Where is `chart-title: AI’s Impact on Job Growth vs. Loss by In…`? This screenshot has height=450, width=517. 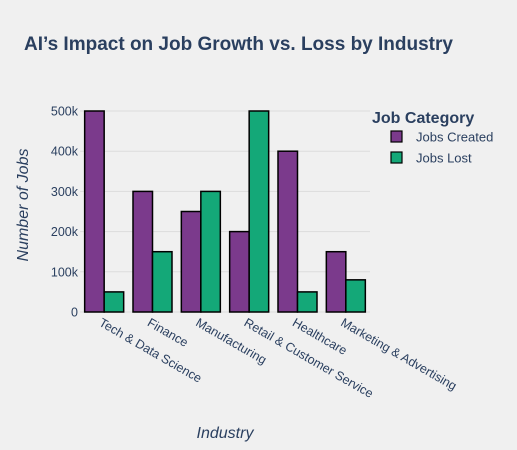
chart-title: AI’s Impact on Job Growth vs. Loss by In… is located at coordinates (238, 44).